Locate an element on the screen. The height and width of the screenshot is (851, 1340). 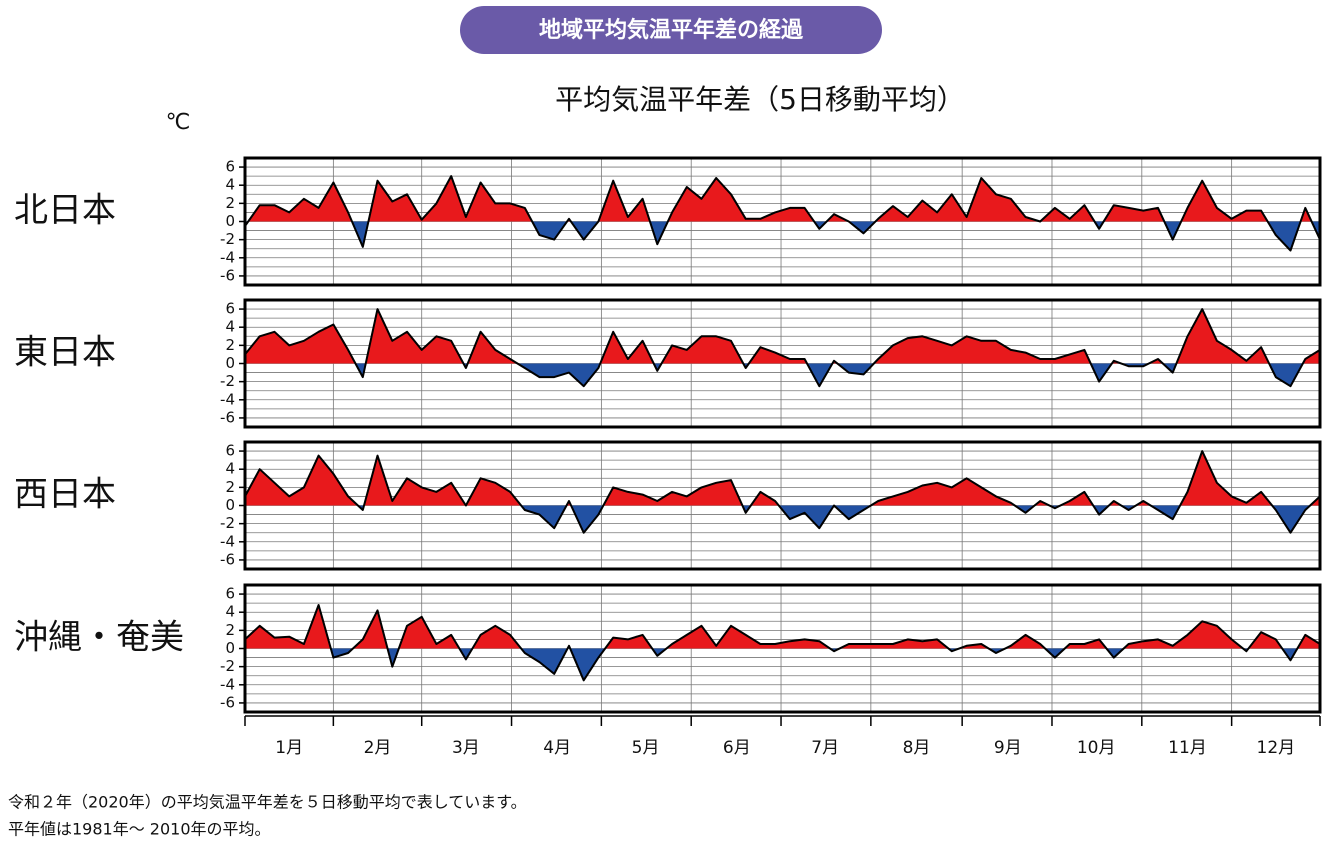
x-tick-label: 7月 is located at coordinates (825, 748).